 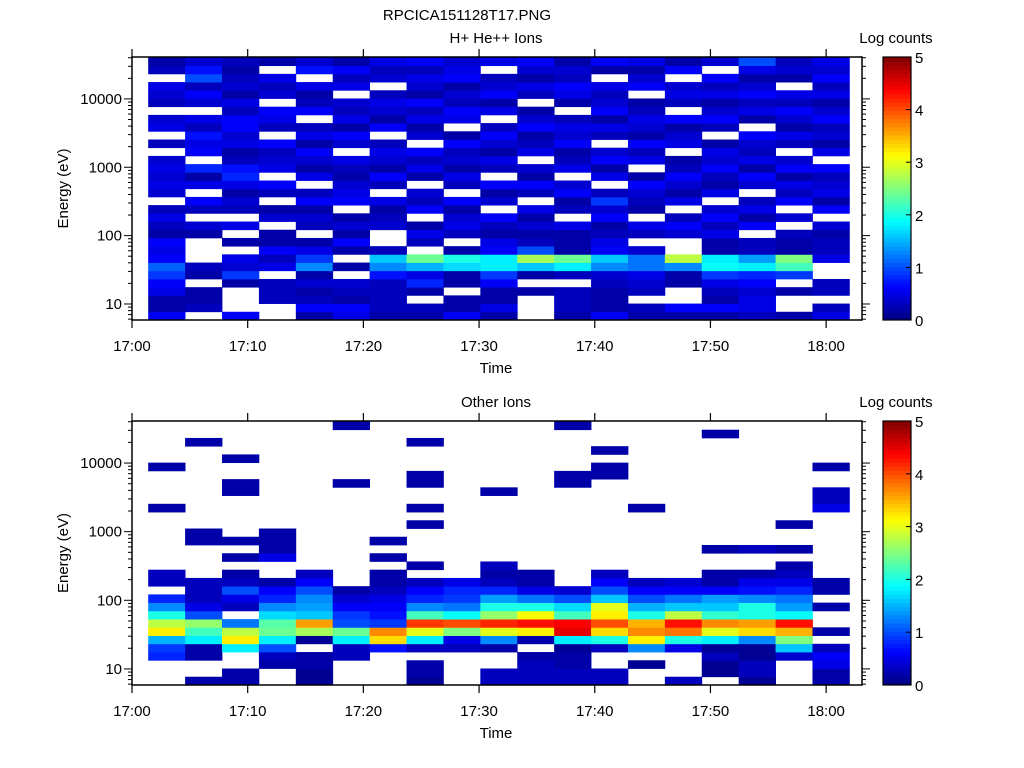 What do you see at coordinates (101, 463) in the screenshot?
I see `y-tick-label: 10000` at bounding box center [101, 463].